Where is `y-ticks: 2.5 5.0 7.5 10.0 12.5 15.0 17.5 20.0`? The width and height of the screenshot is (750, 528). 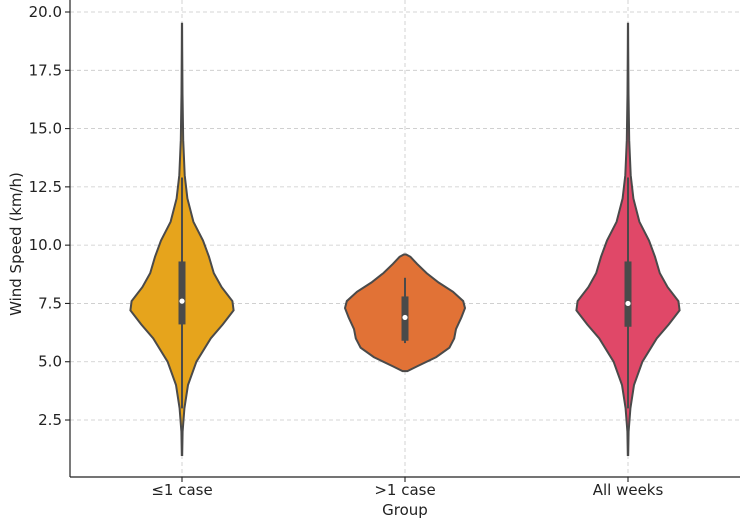 y-ticks: 2.5 5.0 7.5 10.0 12.5 15.0 17.5 20.0 is located at coordinates (49, 216).